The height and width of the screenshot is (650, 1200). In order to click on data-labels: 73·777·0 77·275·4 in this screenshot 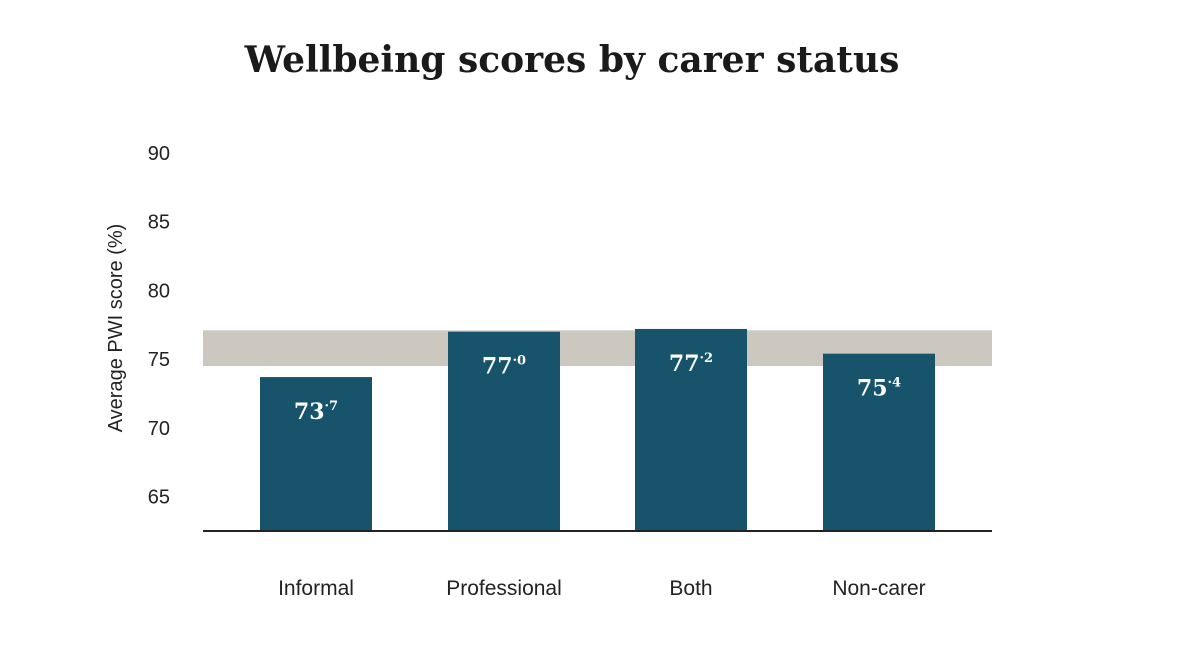, I will do `click(597, 388)`.